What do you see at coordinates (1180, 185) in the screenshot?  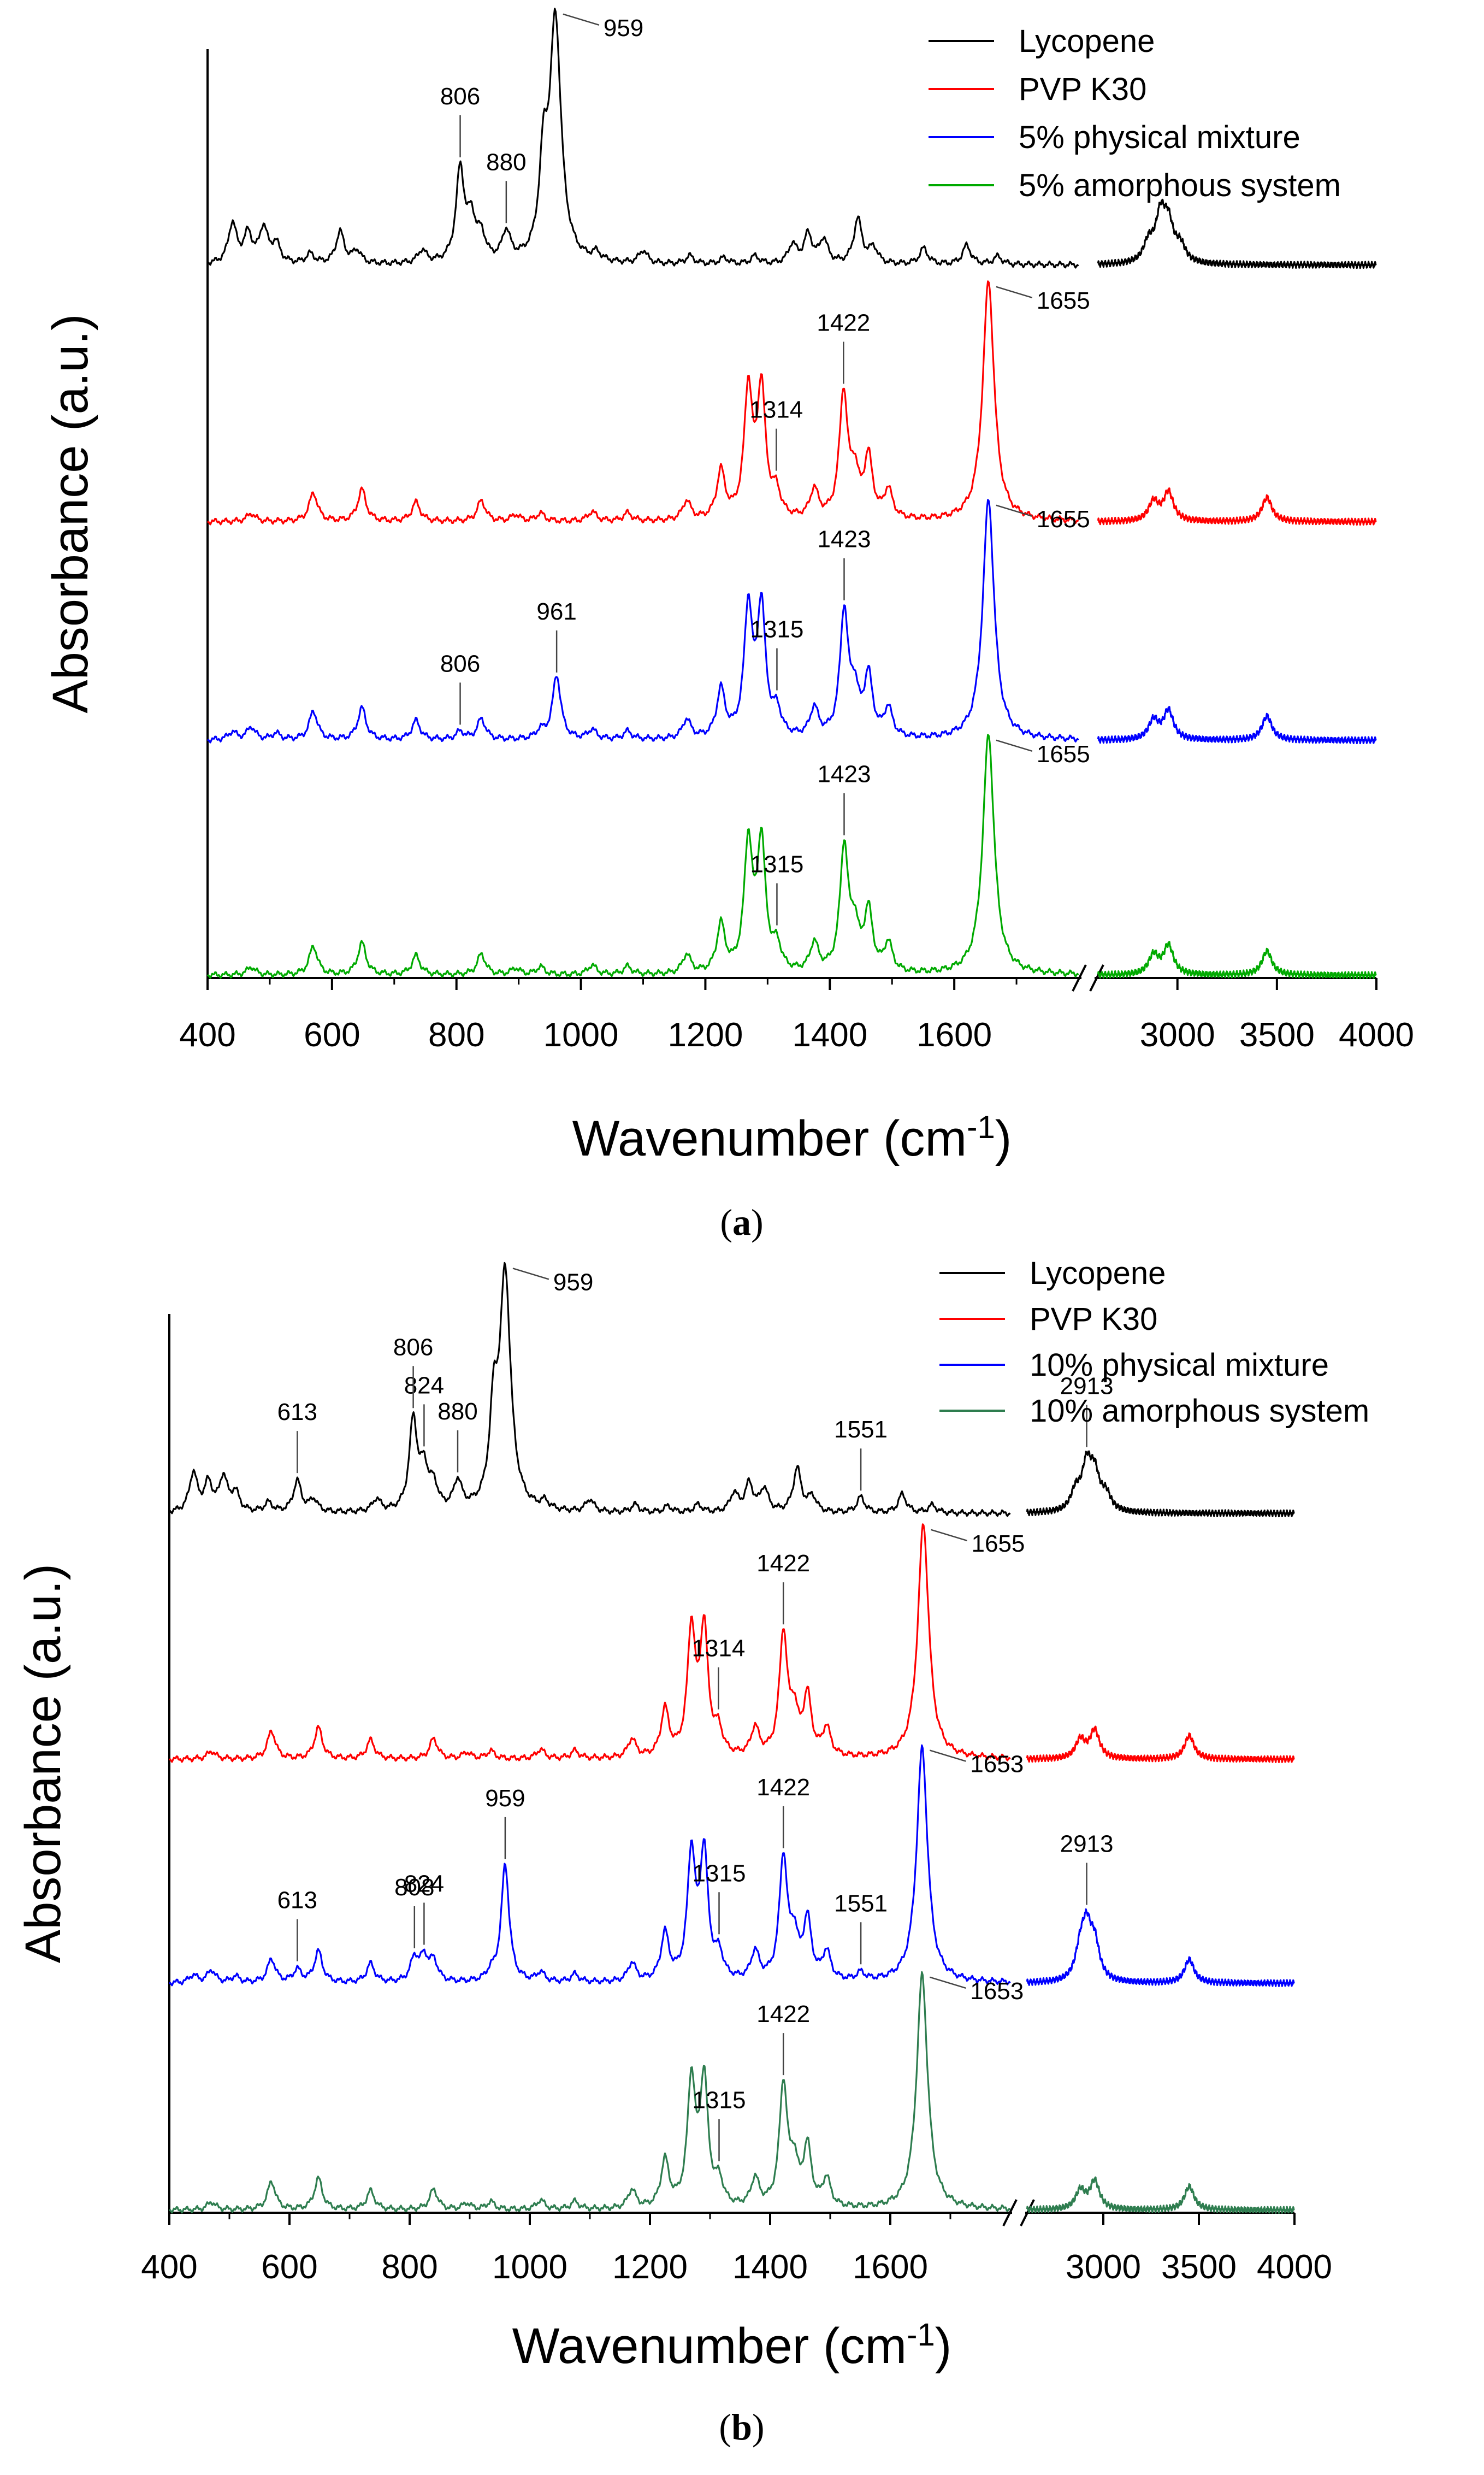 I see `legend-entry: 5% amorphous system` at bounding box center [1180, 185].